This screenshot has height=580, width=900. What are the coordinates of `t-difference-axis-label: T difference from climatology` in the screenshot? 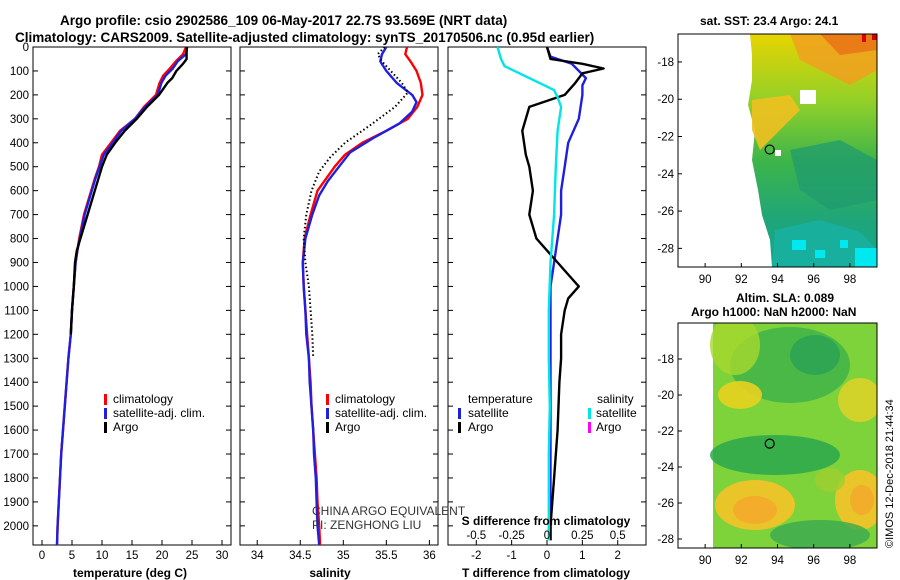 It's located at (546, 573).